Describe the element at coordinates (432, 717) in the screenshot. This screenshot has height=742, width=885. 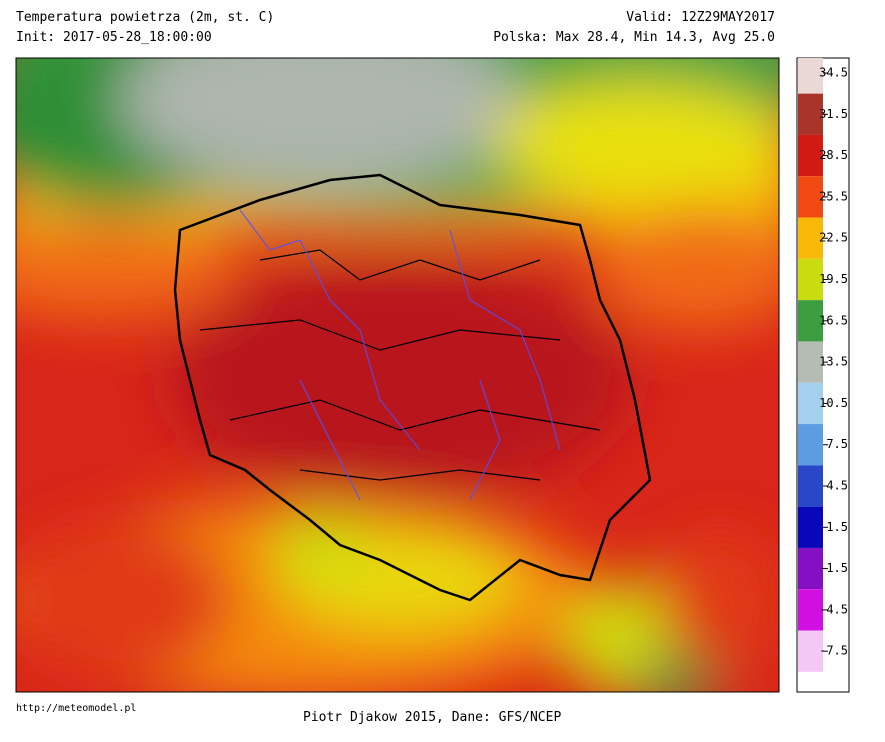
I see `credit: Piotr Djakow 2015, Dane: GFS/NCEP` at that location.